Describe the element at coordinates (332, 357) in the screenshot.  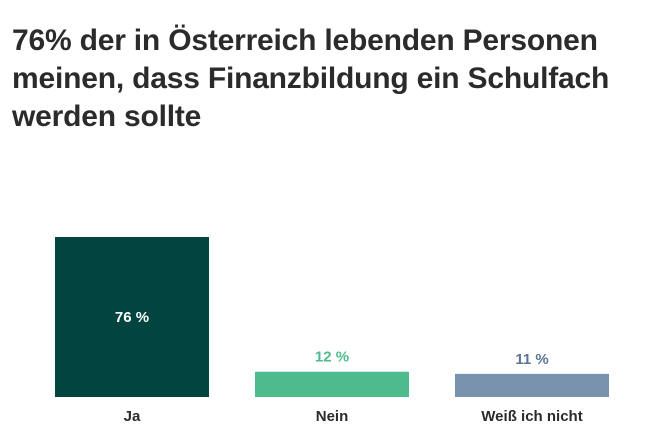
I see `value-label-1: 12 %` at that location.